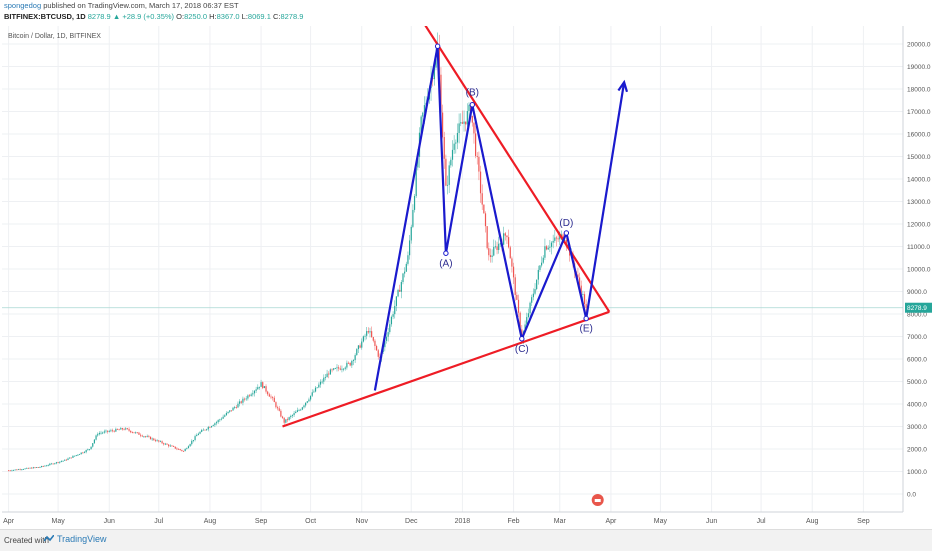 This screenshot has width=932, height=551. What do you see at coordinates (812, 521) in the screenshot?
I see `x-tick-label: Aug` at bounding box center [812, 521].